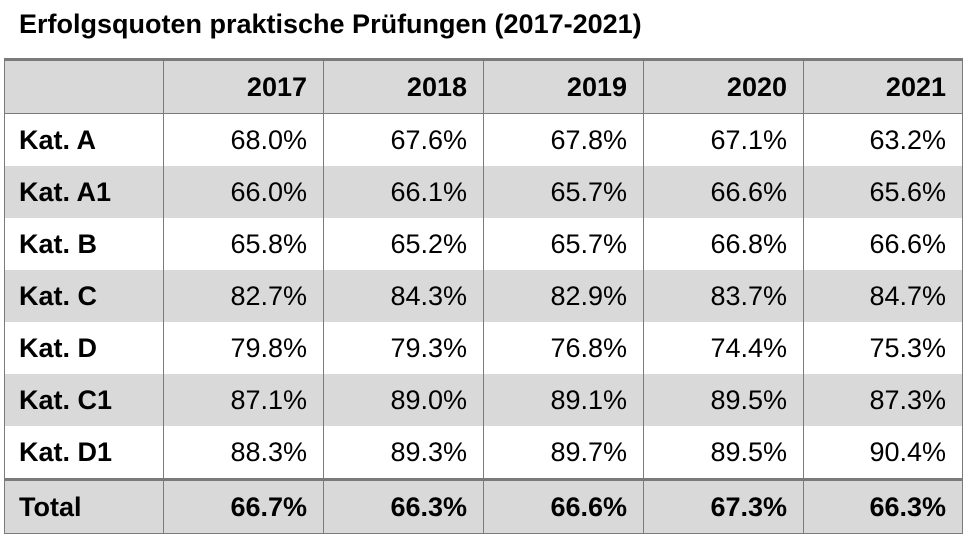  Describe the element at coordinates (243, 296) in the screenshot. I see `table-cell: 82.7%` at that location.